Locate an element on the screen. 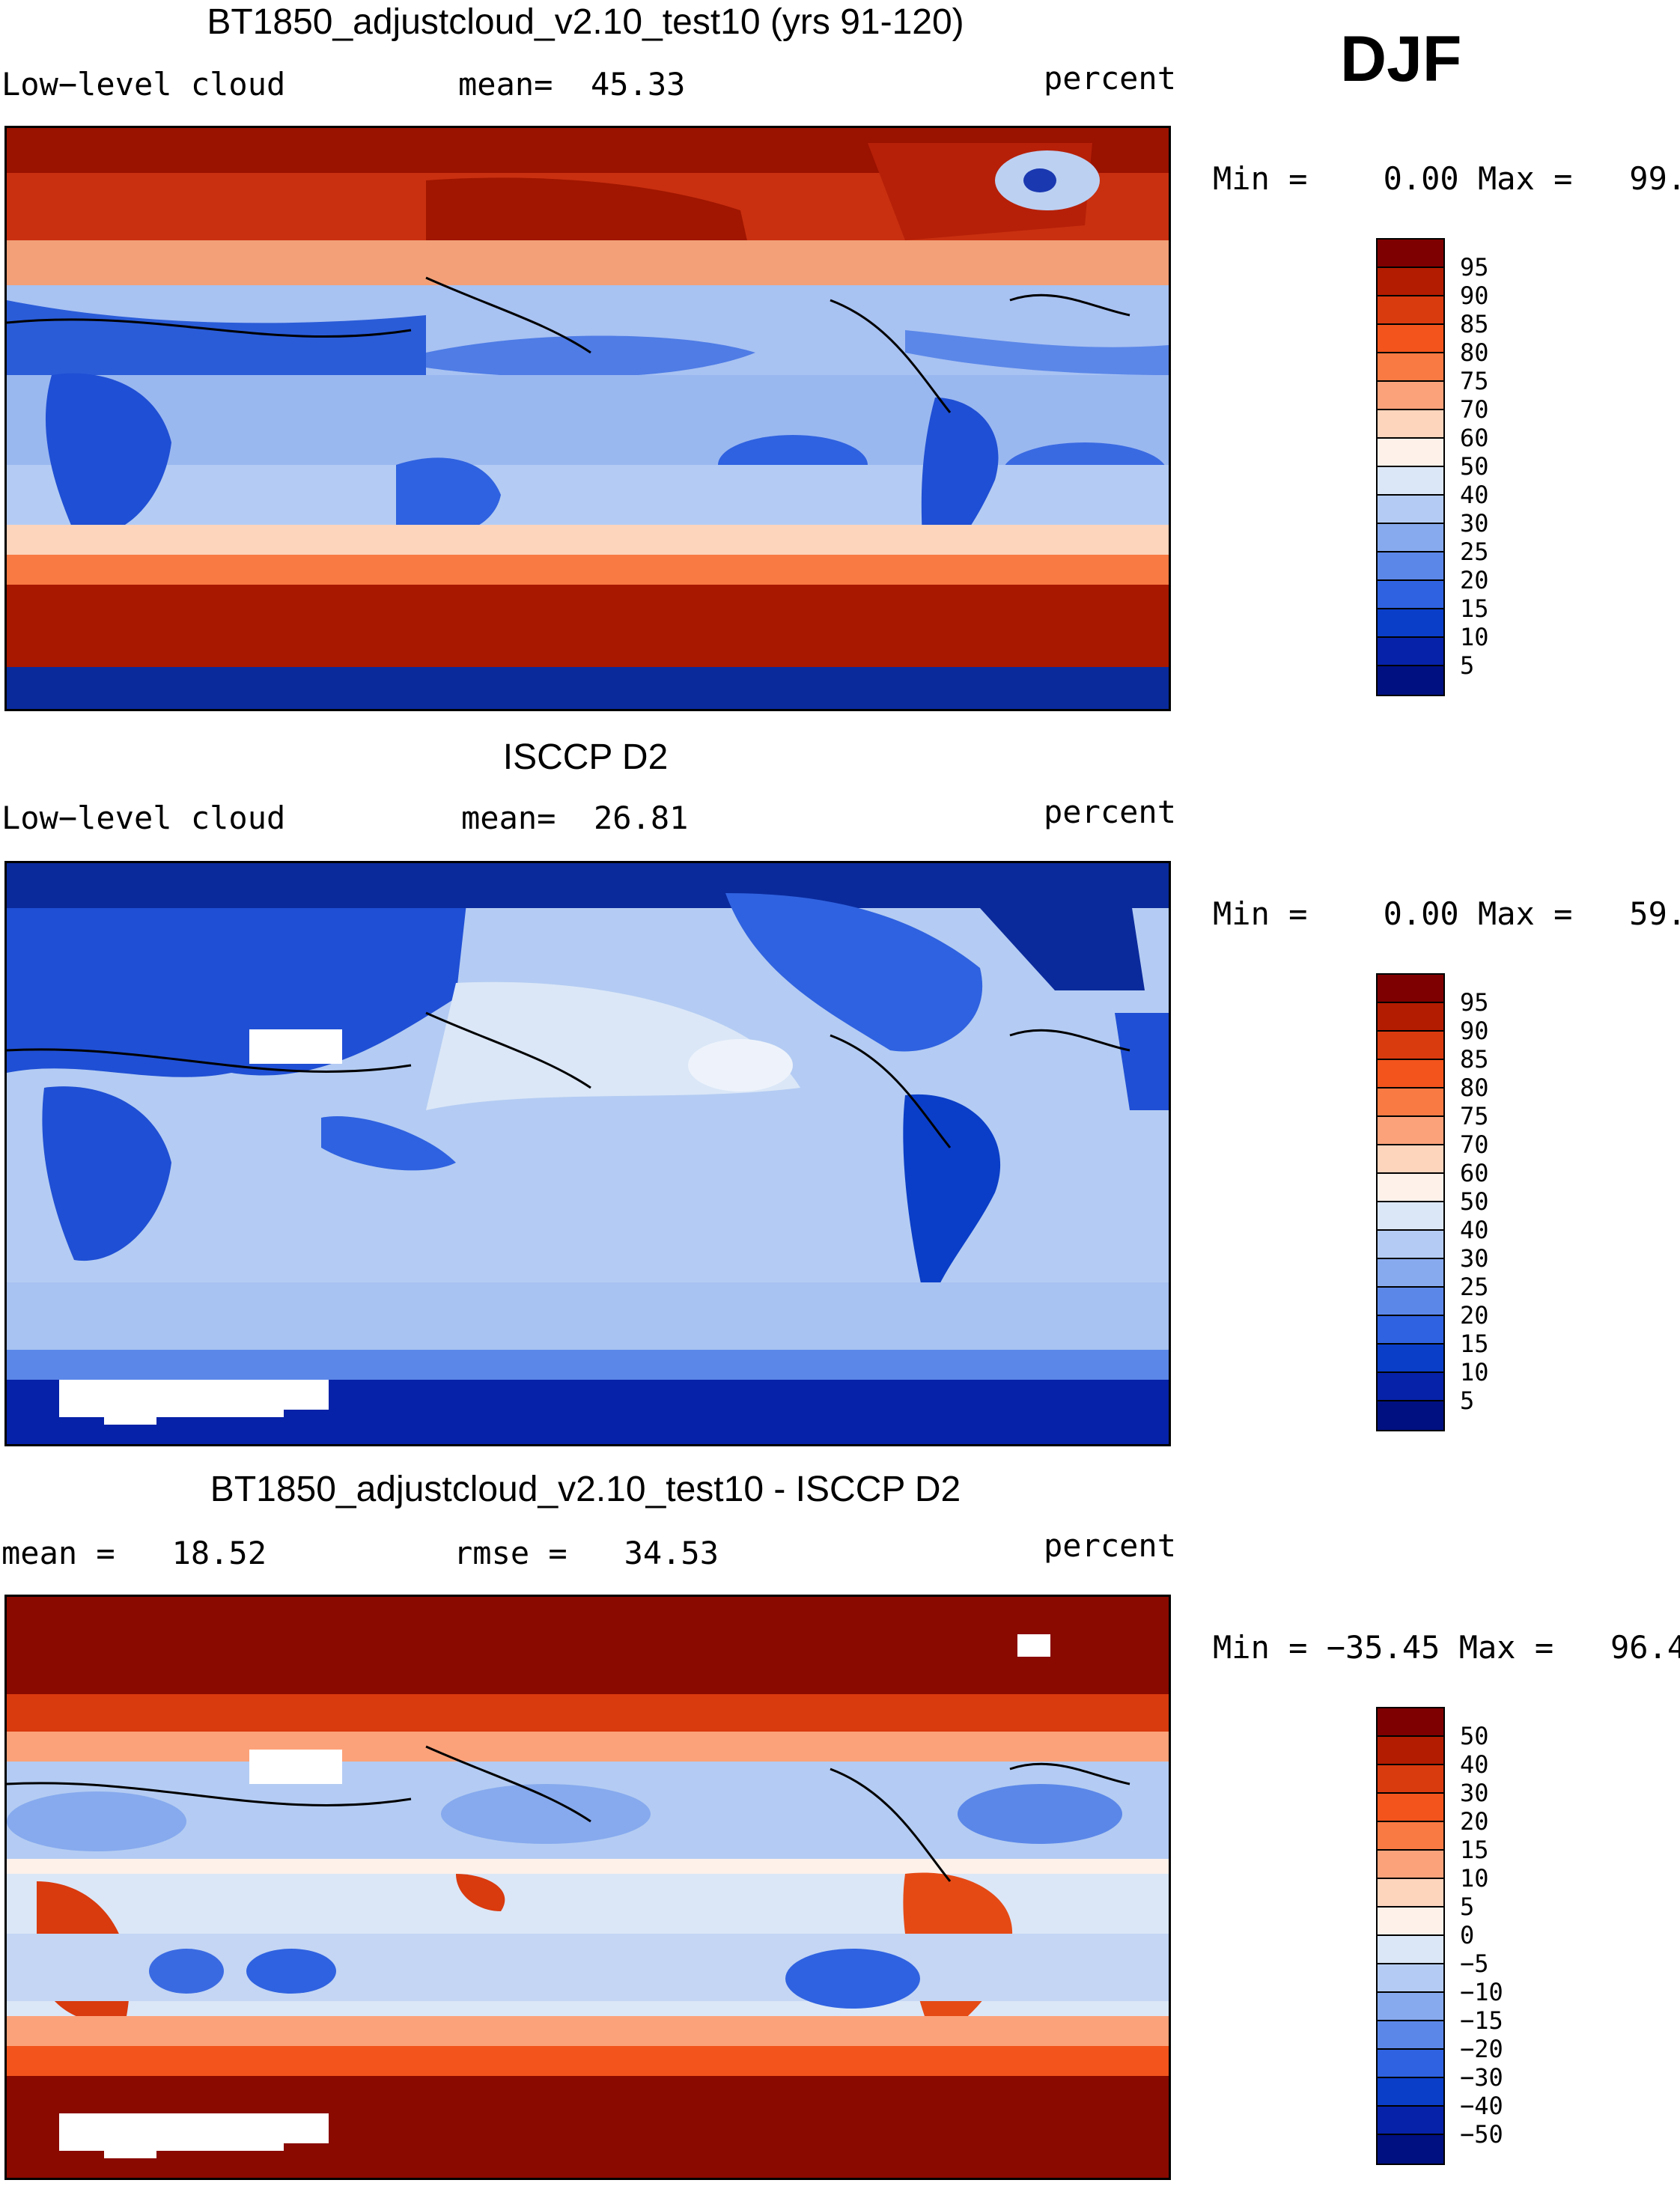 The width and height of the screenshot is (1680, 2186). colorbar-tick-label: 0 is located at coordinates (1467, 1935).